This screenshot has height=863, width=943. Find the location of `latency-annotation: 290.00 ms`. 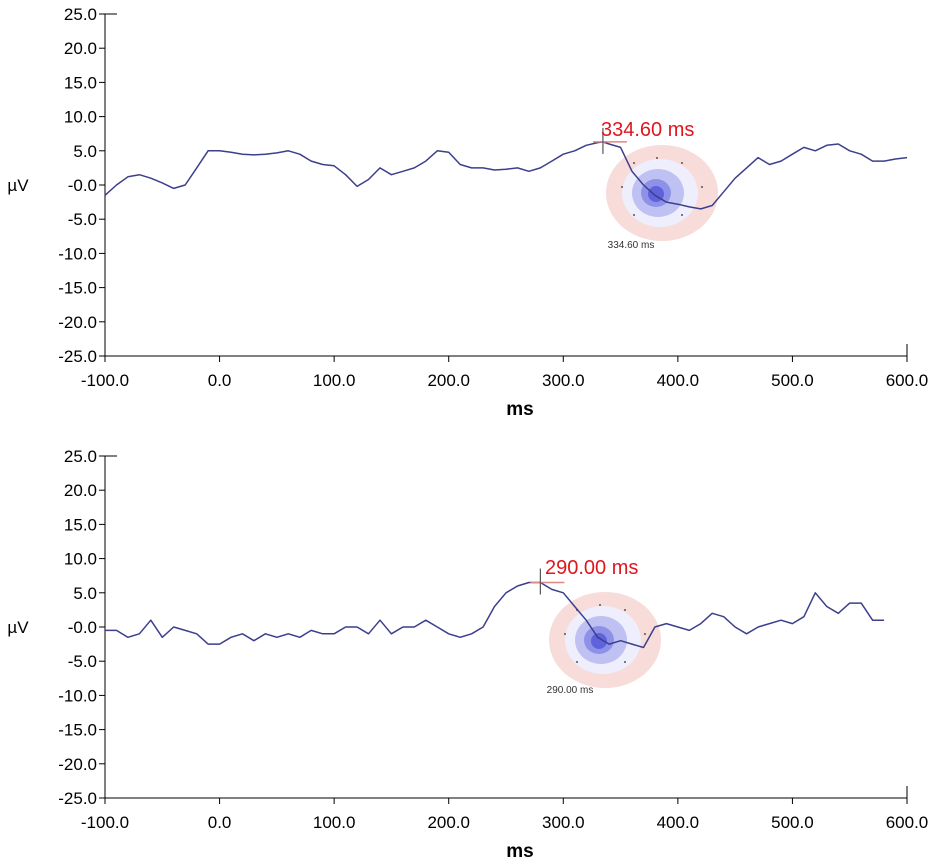

latency-annotation: 290.00 ms is located at coordinates (591, 568).